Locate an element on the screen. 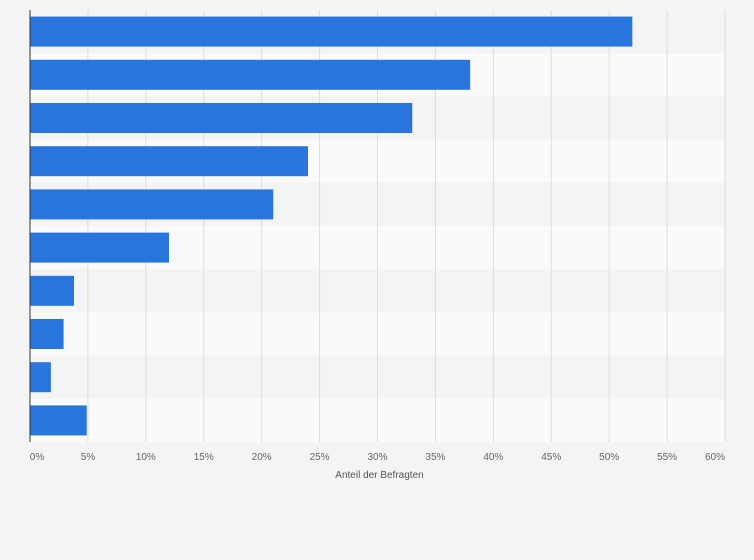 The width and height of the screenshot is (754, 560). x-tick-label: 60% is located at coordinates (715, 457).